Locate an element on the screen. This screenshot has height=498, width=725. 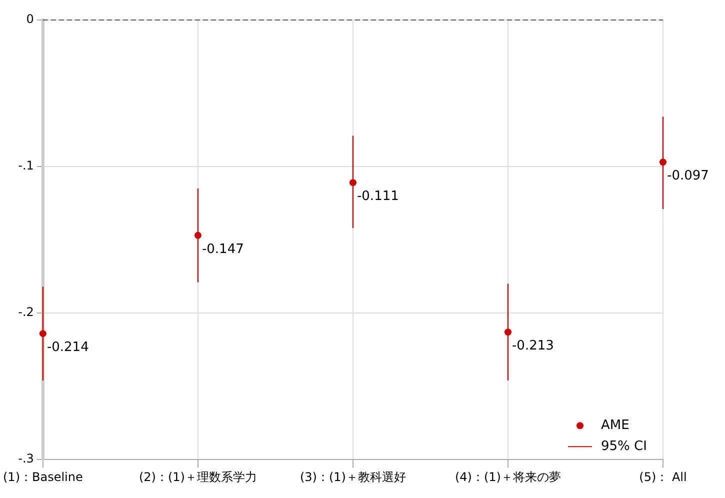
x-tick-label: (2)：(1)＋理数系学力 is located at coordinates (197, 477).